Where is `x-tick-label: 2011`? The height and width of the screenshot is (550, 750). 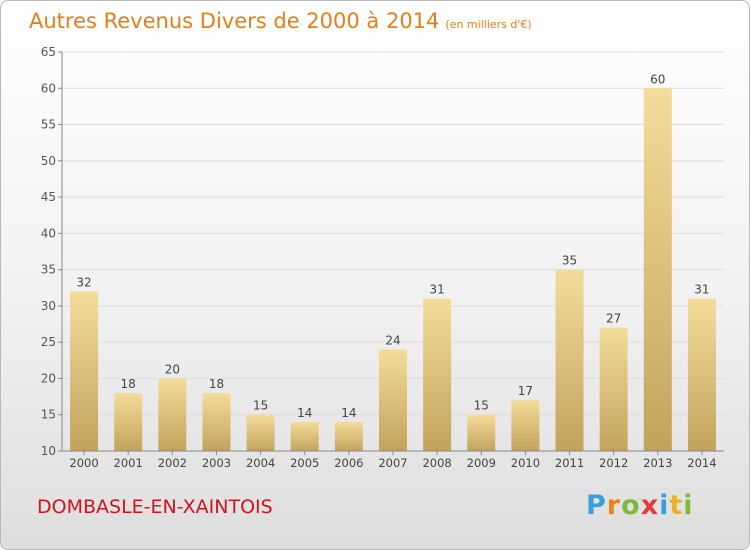
x-tick-label: 2011 is located at coordinates (569, 463).